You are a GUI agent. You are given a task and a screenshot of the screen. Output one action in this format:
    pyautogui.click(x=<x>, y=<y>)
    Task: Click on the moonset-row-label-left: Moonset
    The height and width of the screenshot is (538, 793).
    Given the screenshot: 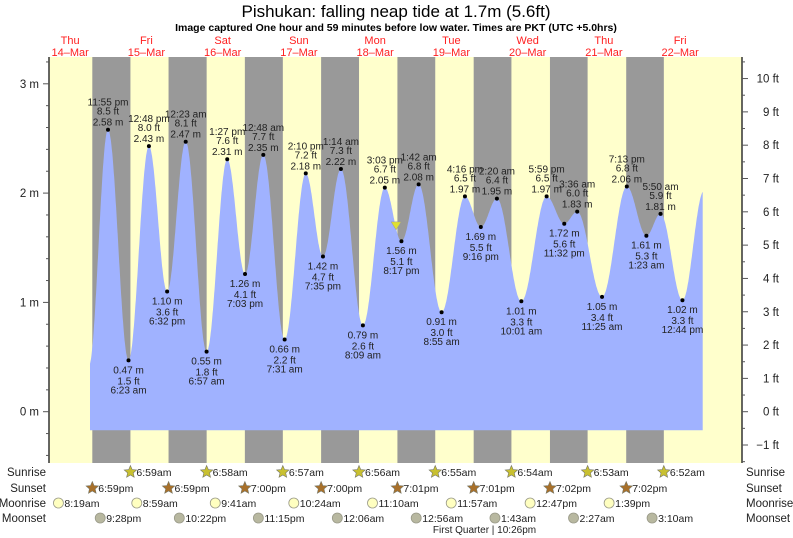 What is the action you would take?
    pyautogui.click(x=24, y=519)
    